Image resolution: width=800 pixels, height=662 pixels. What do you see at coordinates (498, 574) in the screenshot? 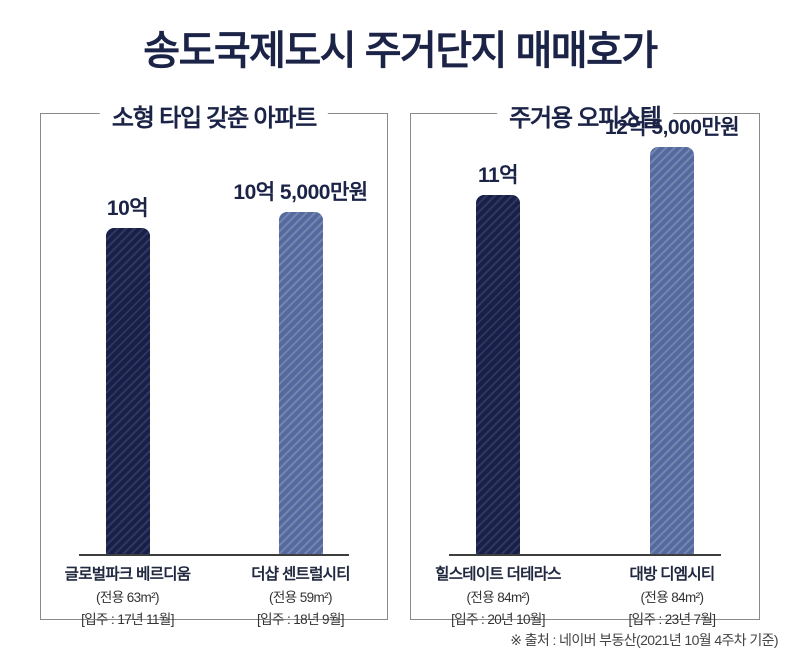
I see `complex-name: 힐스테이트 더테라스` at bounding box center [498, 574].